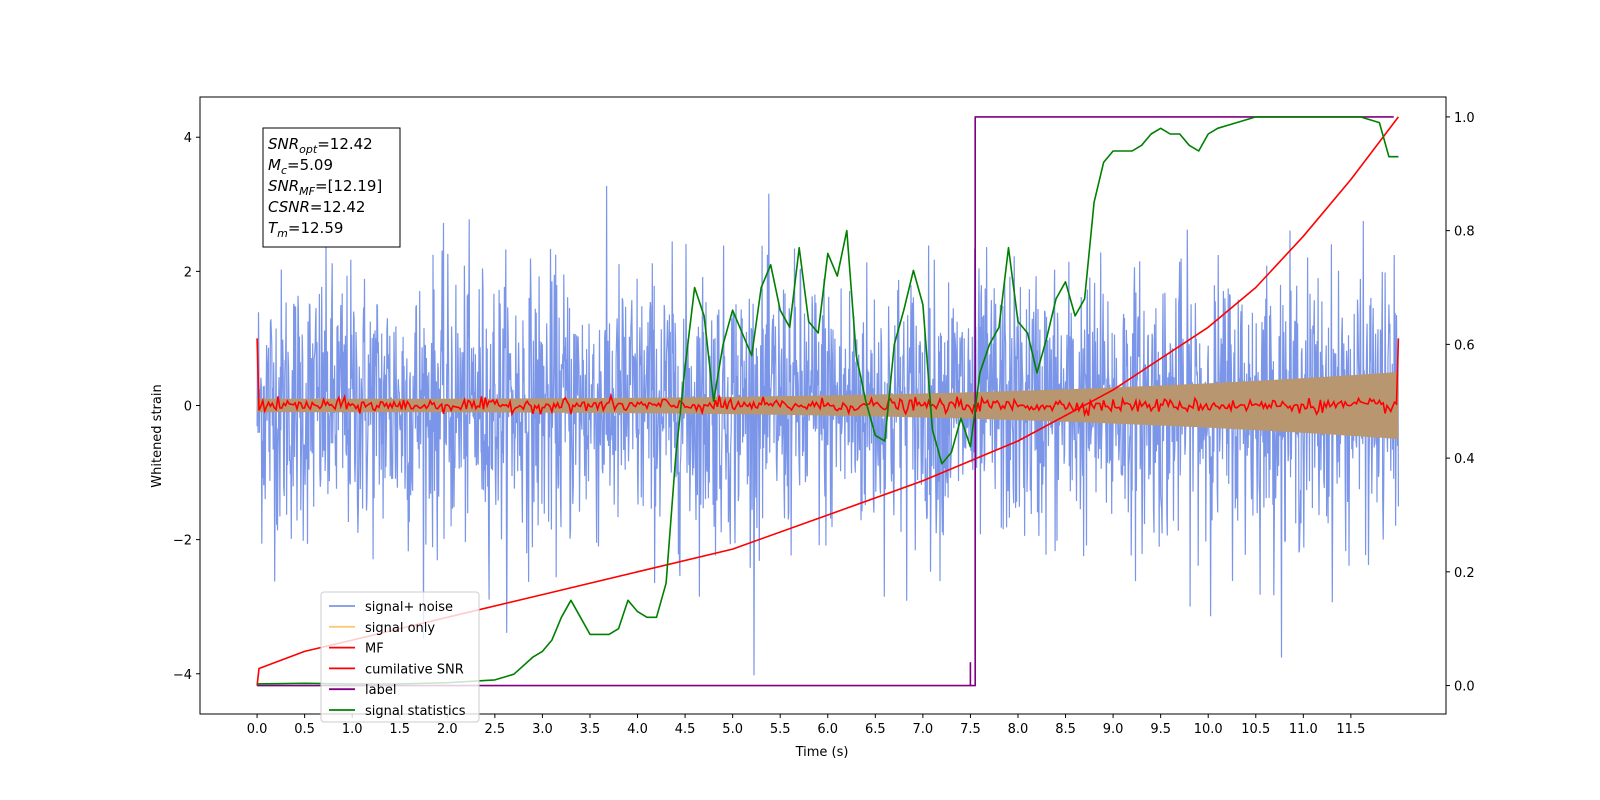 The height and width of the screenshot is (800, 1600). I want to click on x-tick-label: 11.5, so click(1350, 729).